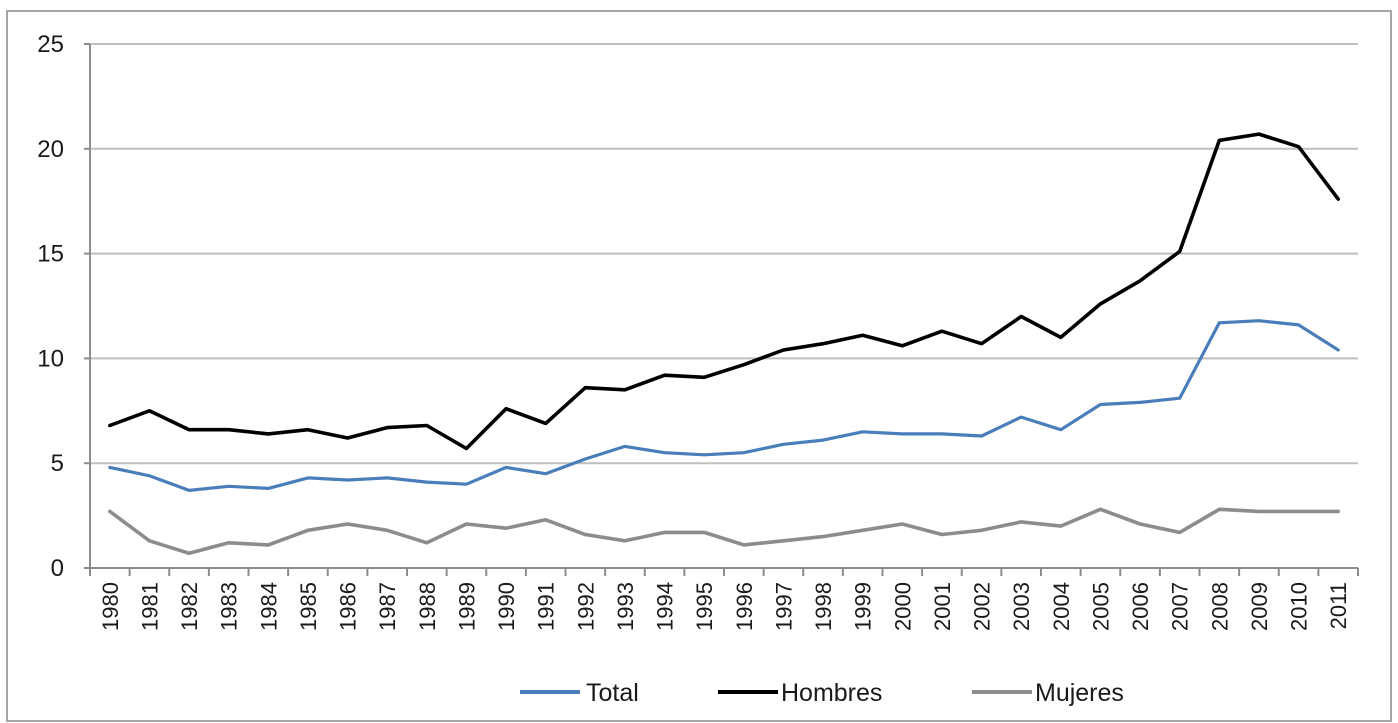  What do you see at coordinates (1100, 606) in the screenshot?
I see `x-tick-label: 2005` at bounding box center [1100, 606].